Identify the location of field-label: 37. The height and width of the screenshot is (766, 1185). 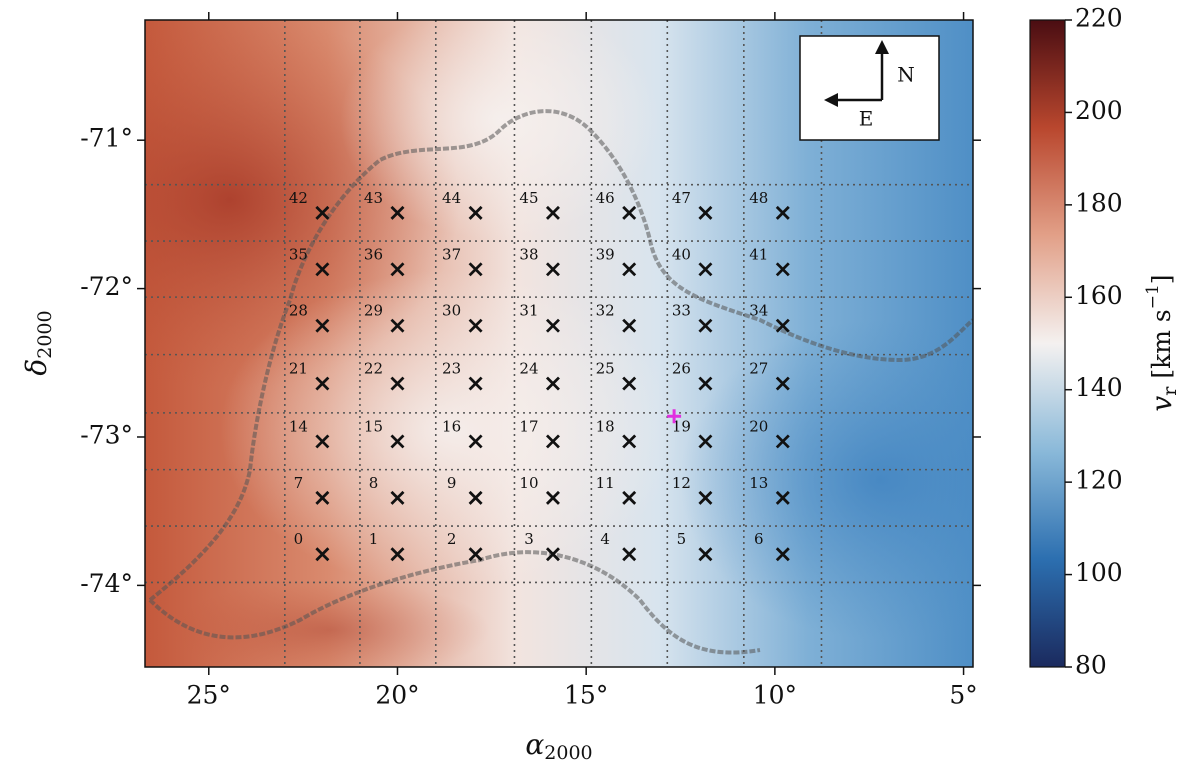
(451, 254).